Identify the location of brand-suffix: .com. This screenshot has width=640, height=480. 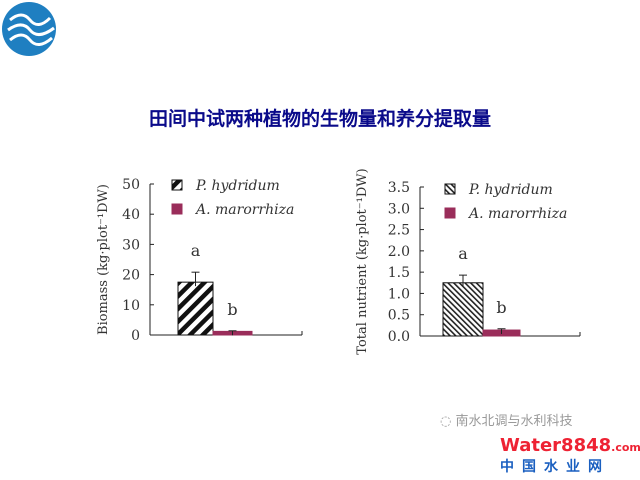
(625, 447).